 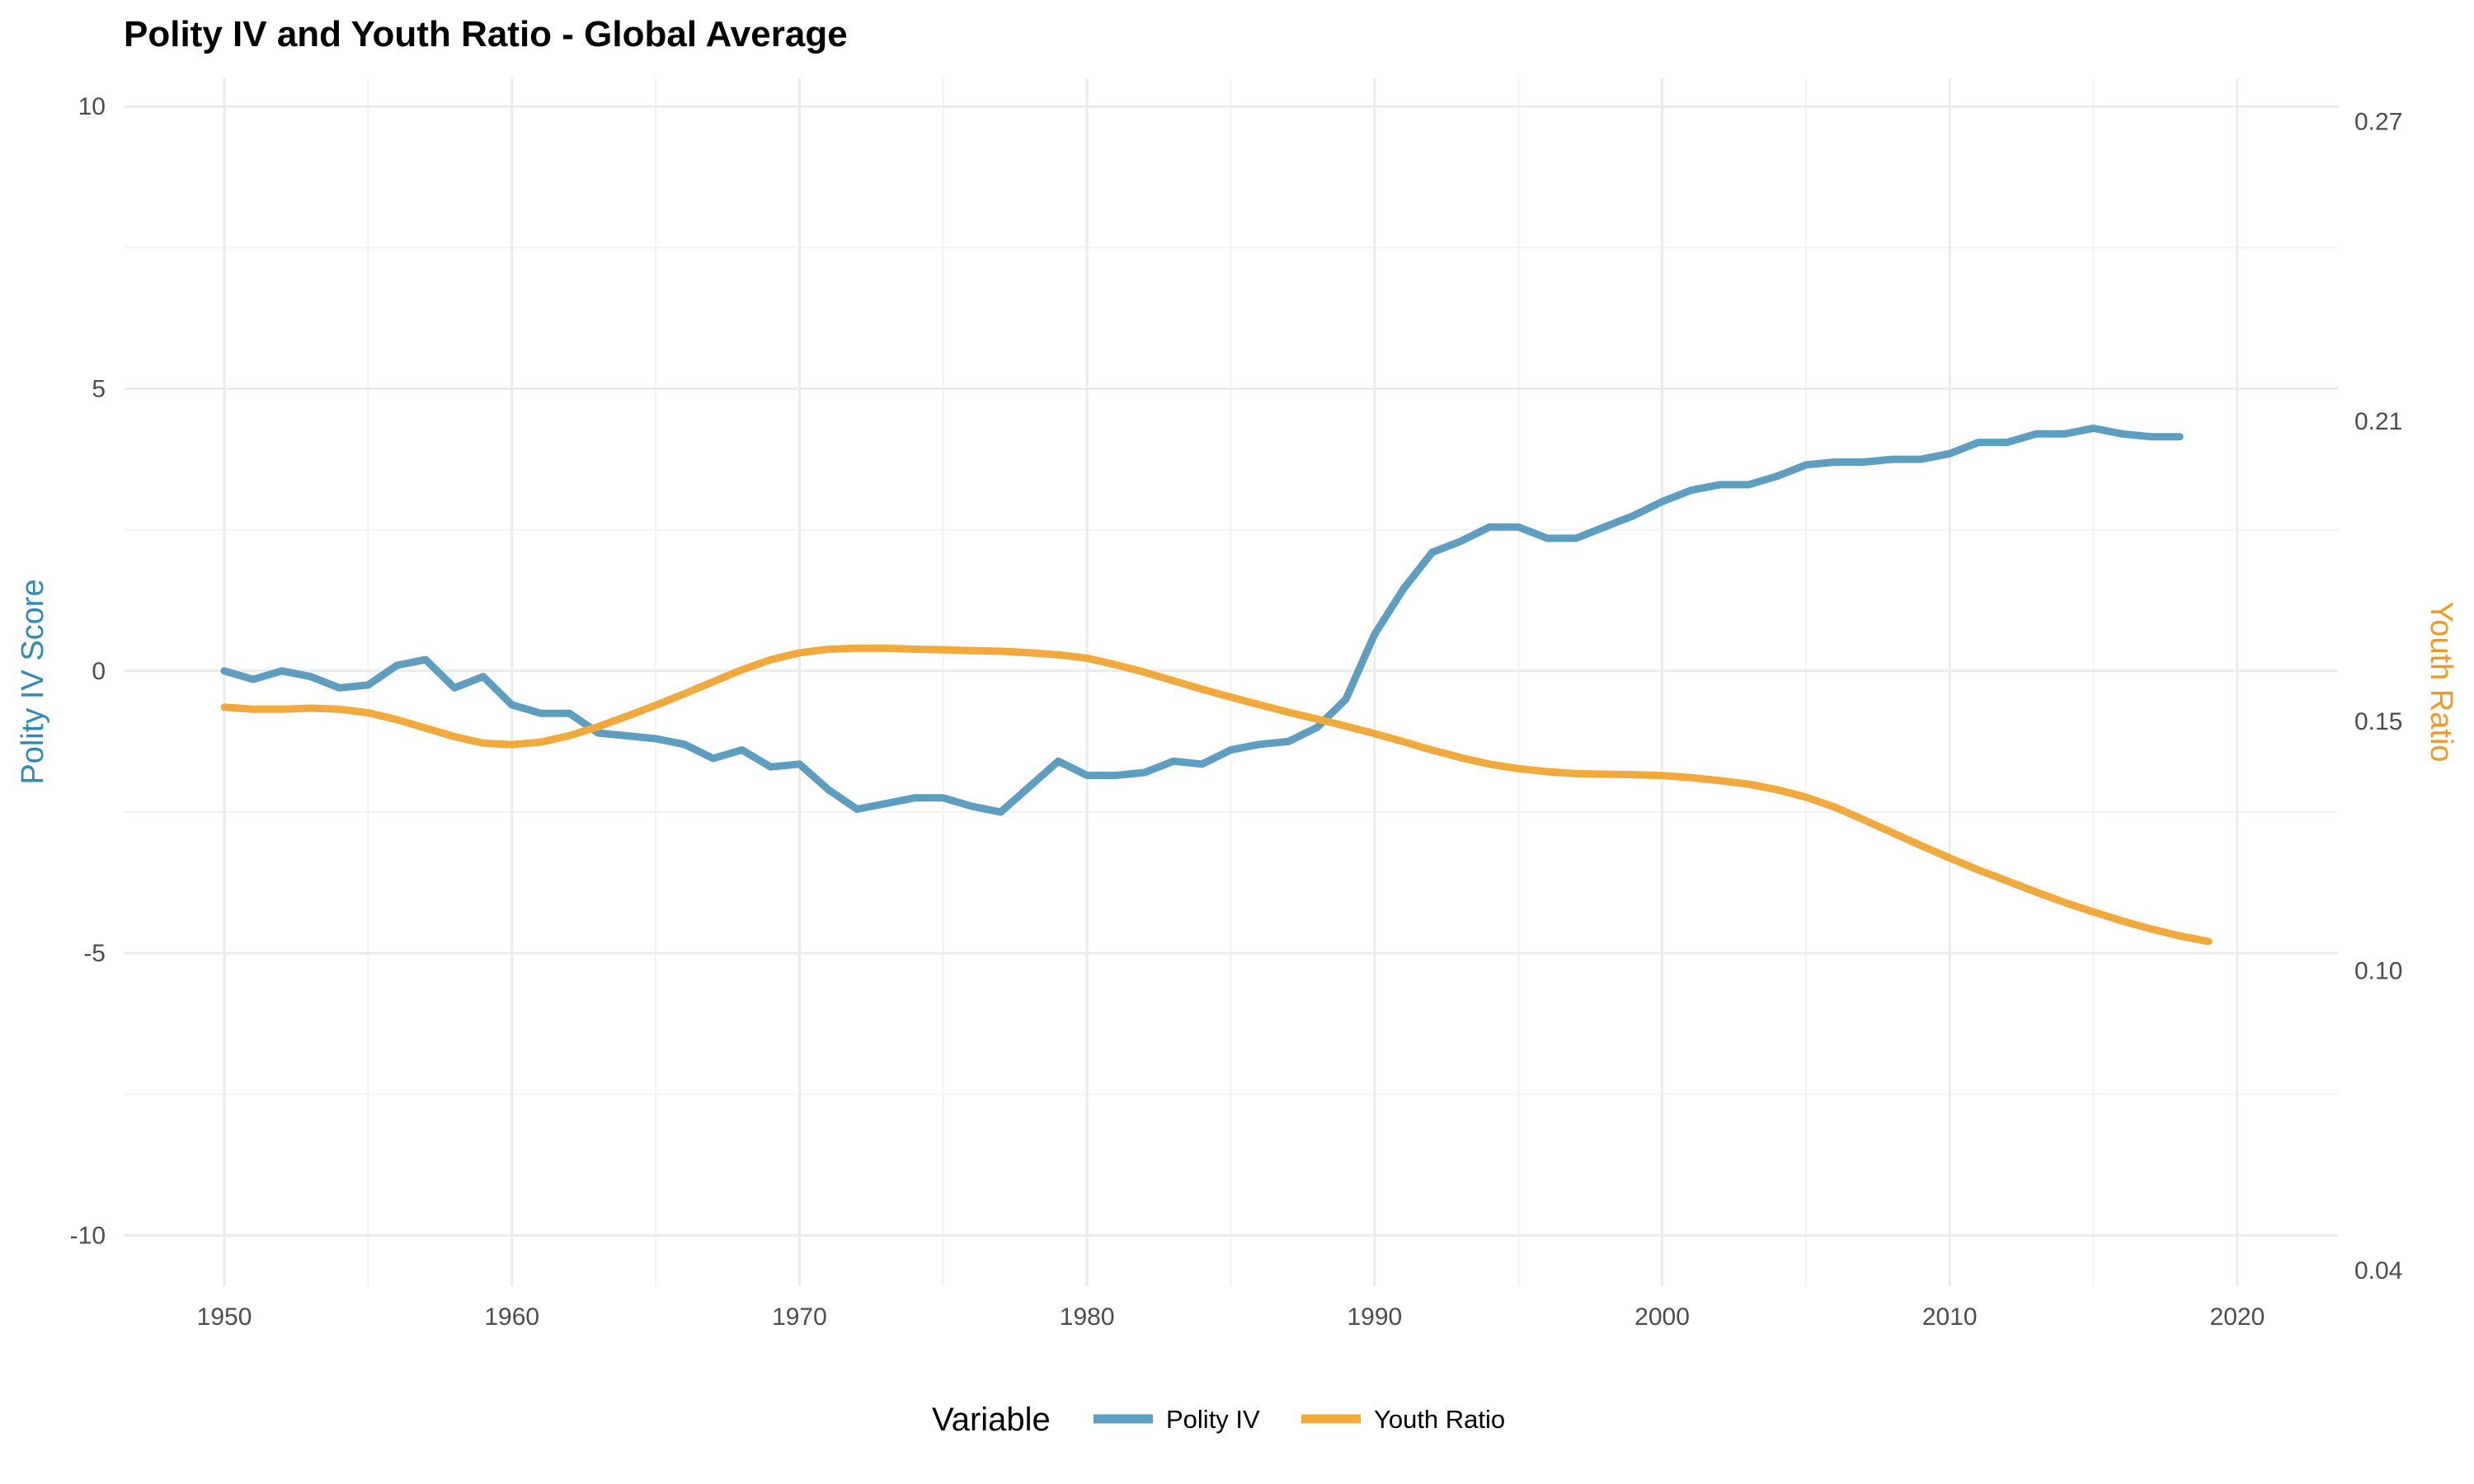 I want to click on legend-label-youth: Youth Ratio, so click(x=1439, y=1419).